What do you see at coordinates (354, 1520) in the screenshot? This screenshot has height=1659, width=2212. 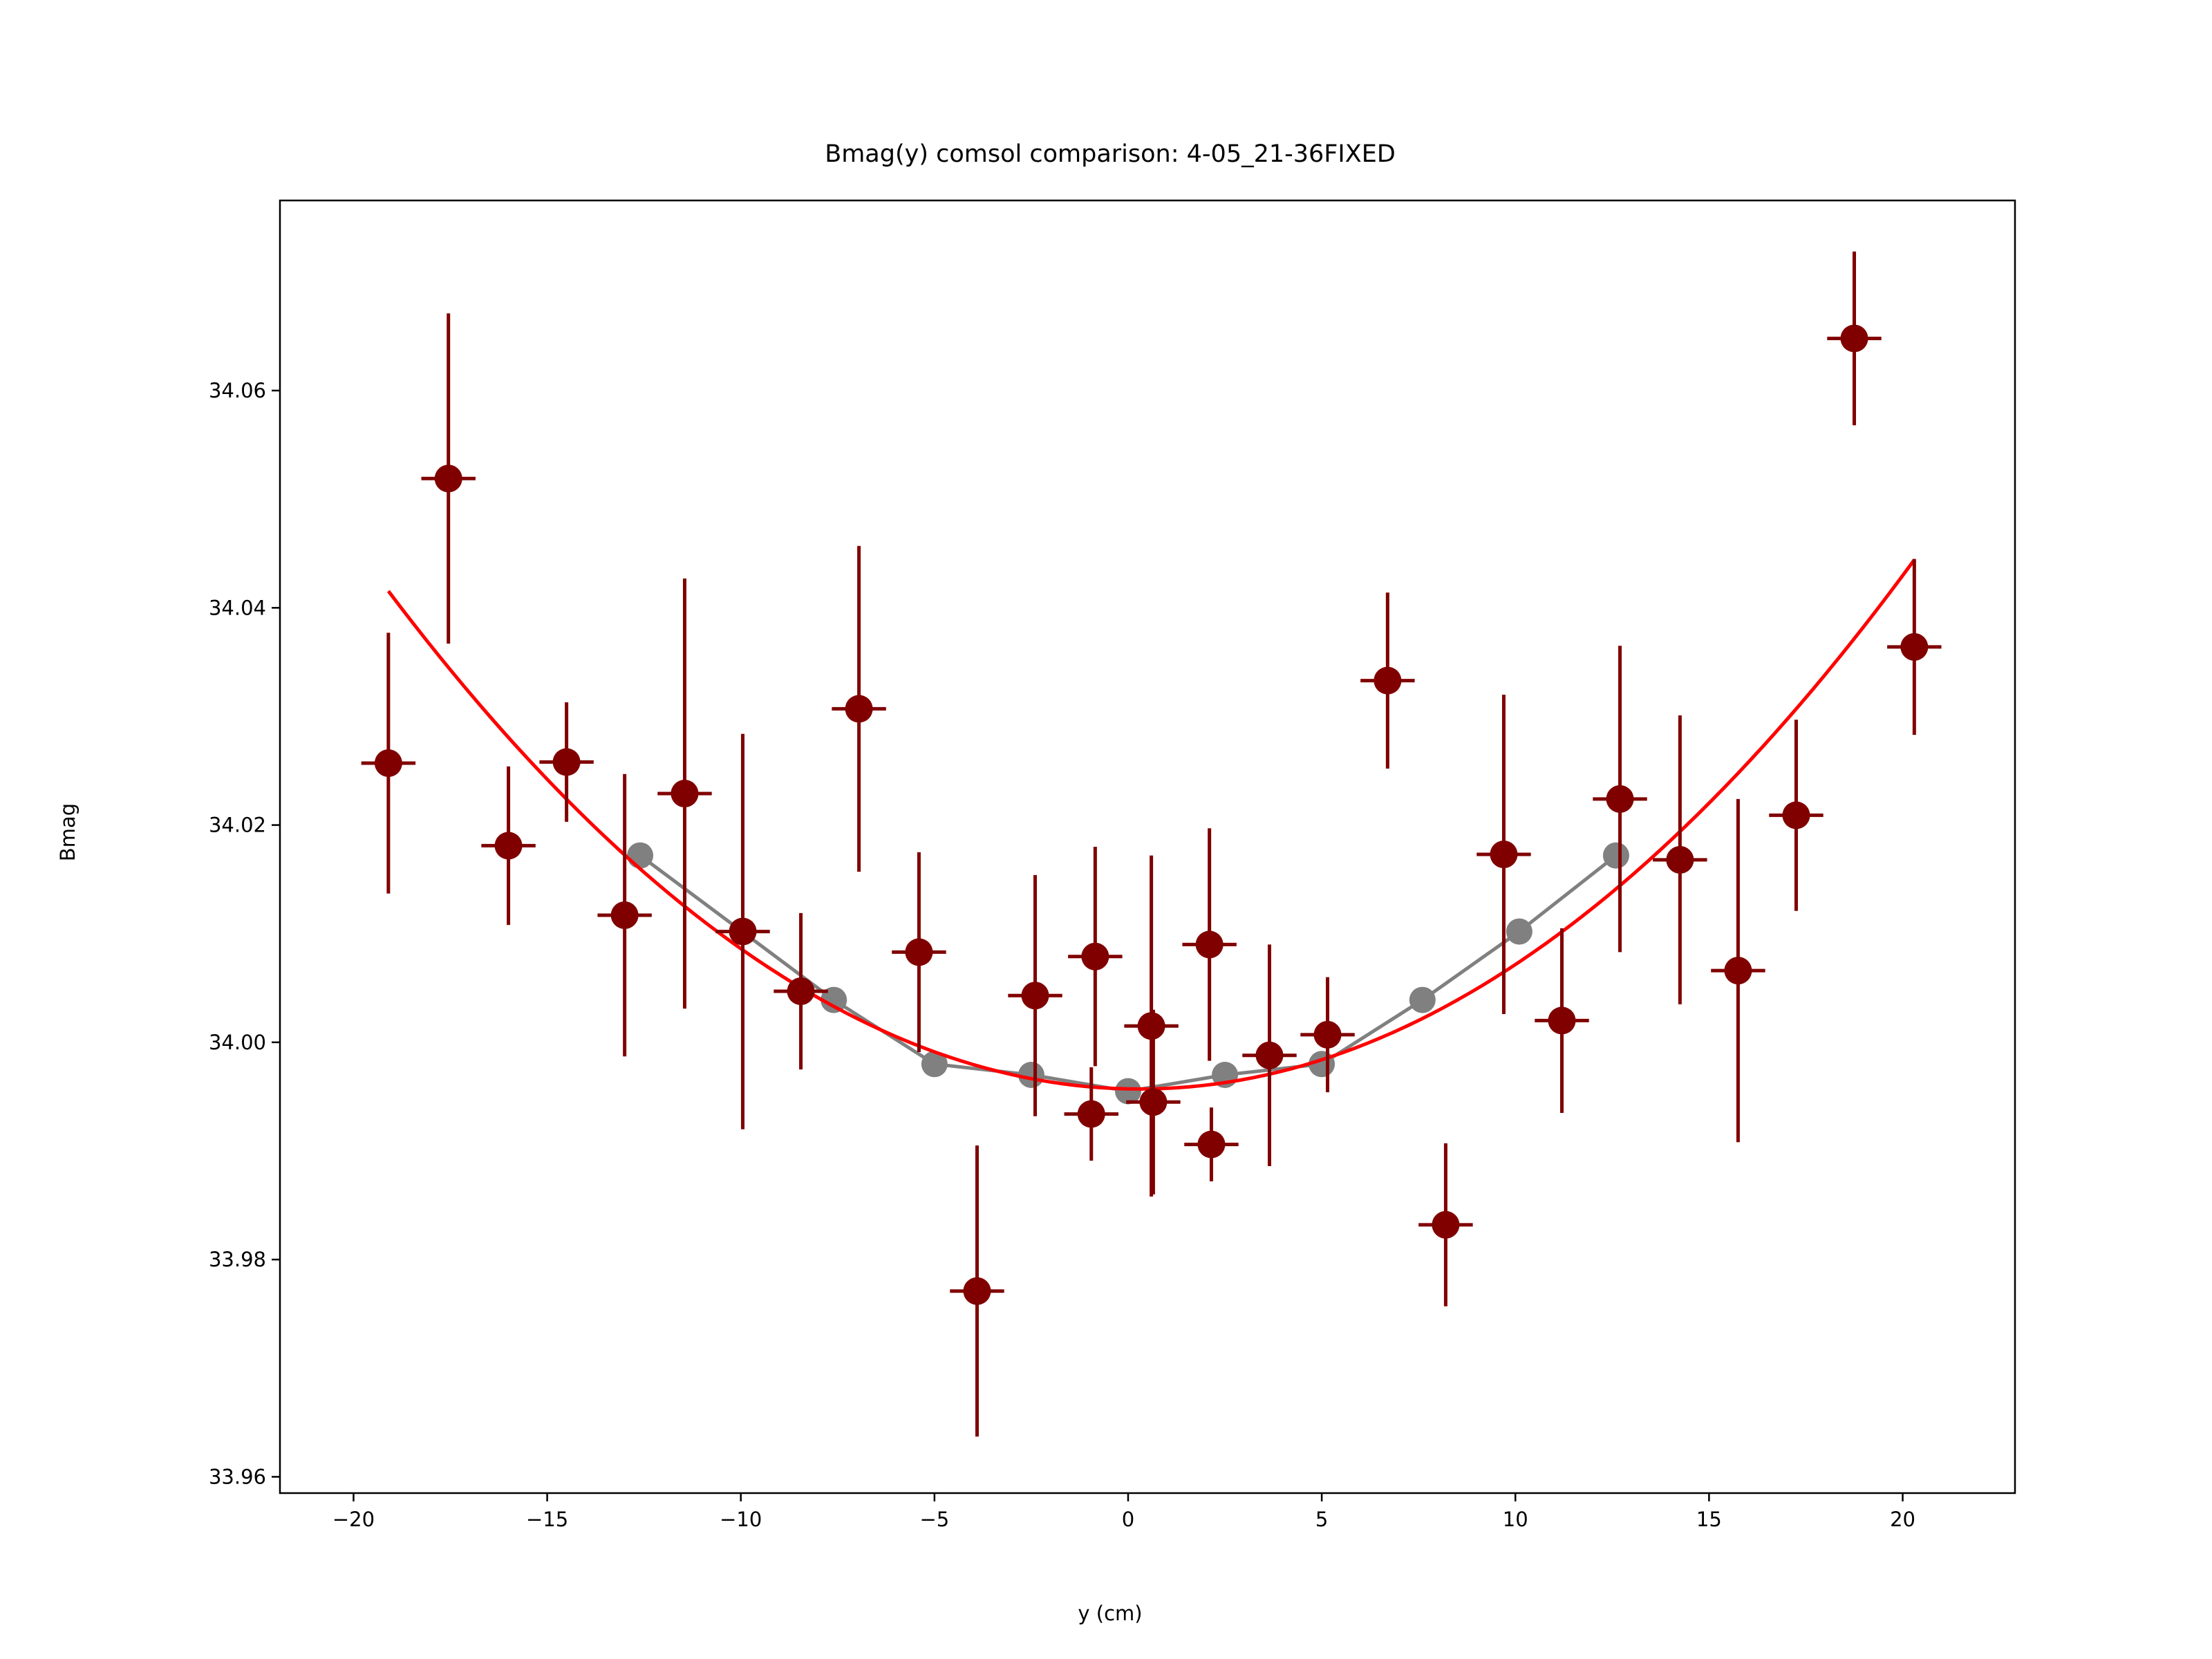 I see `x-tick-label: −20` at bounding box center [354, 1520].